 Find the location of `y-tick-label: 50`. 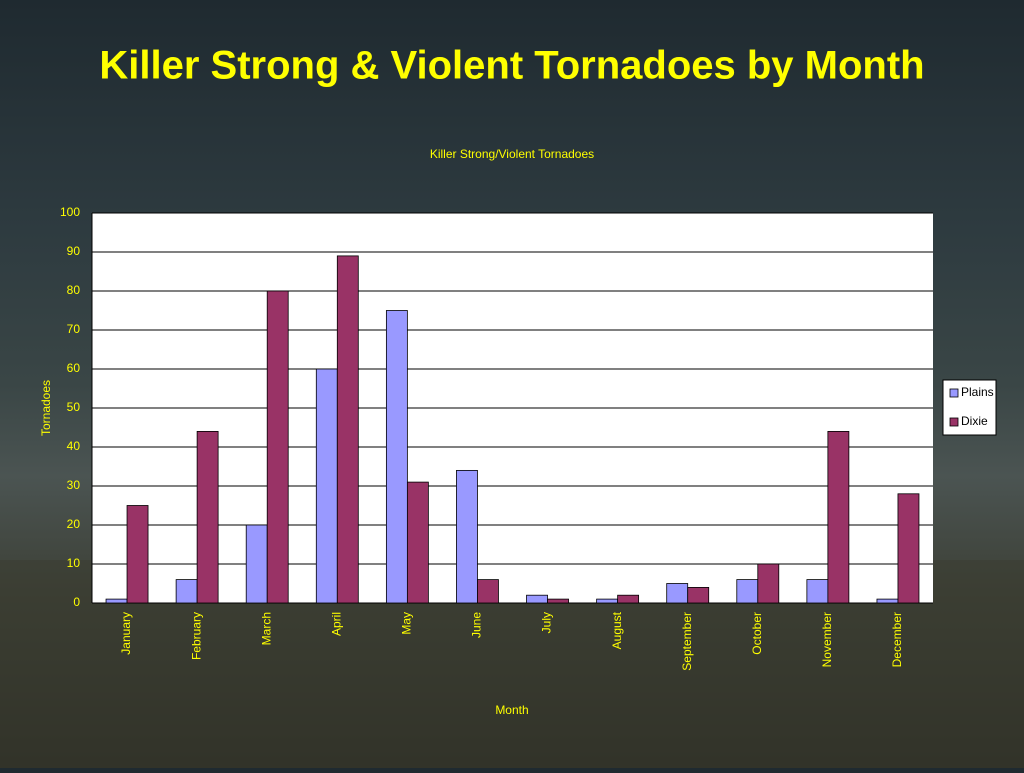

y-tick-label: 50 is located at coordinates (74, 407).